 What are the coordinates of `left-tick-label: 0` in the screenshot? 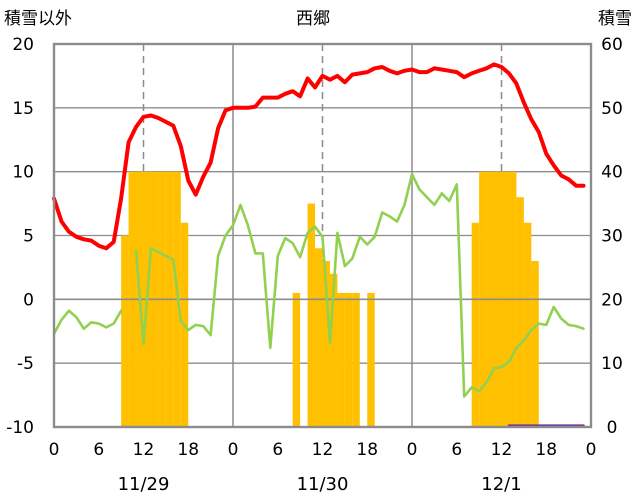 It's located at (28, 300).